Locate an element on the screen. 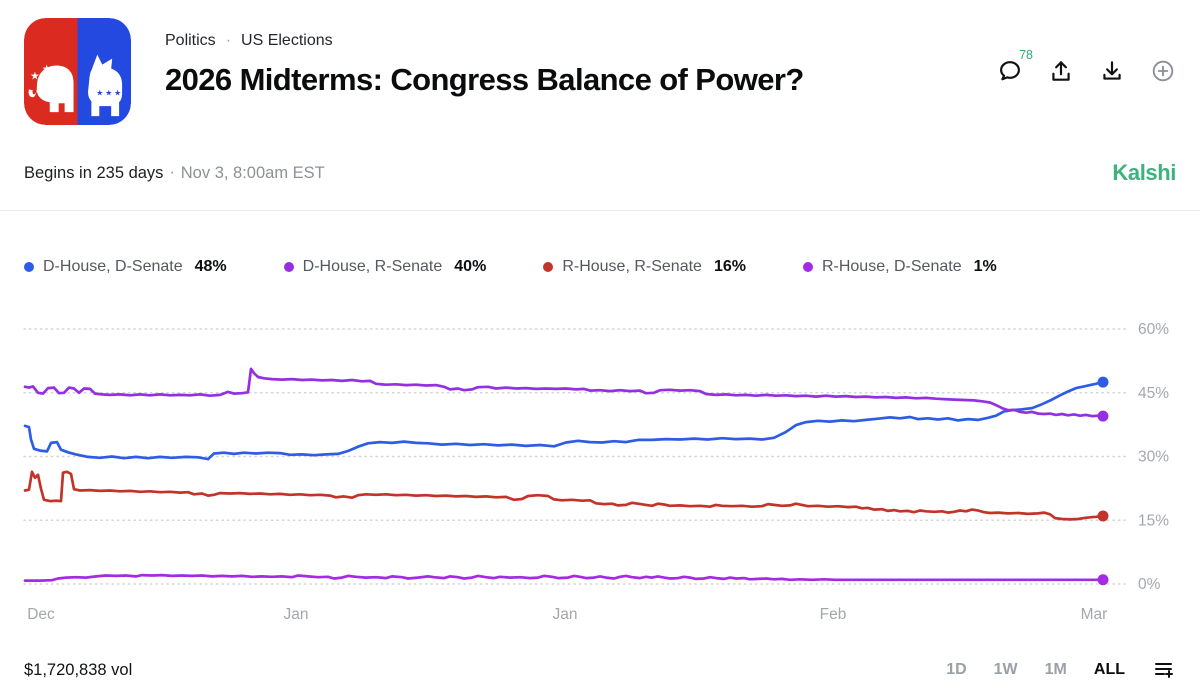  series-line-d-house-d-senate is located at coordinates (564, 420).